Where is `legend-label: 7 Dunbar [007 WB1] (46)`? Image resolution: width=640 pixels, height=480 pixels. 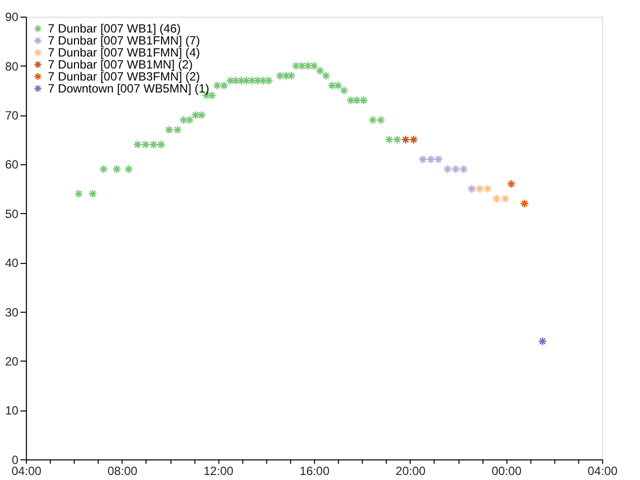 legend-label: 7 Dunbar [007 WB1] (46) is located at coordinates (114, 29).